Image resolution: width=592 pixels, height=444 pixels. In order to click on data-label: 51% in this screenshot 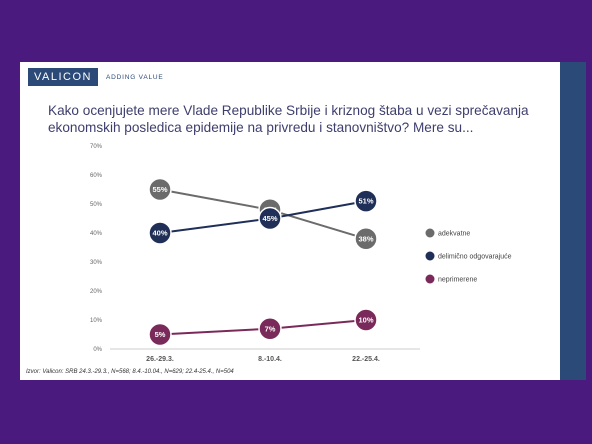, I will do `click(365, 201)`.